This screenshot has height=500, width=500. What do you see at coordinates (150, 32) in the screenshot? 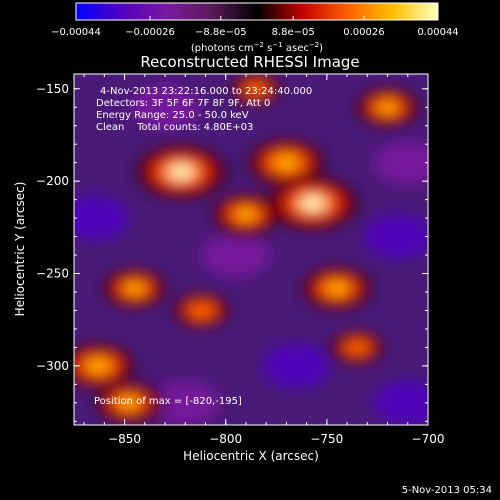
I see `colorbar-tick-label: −0.00026` at bounding box center [150, 32].